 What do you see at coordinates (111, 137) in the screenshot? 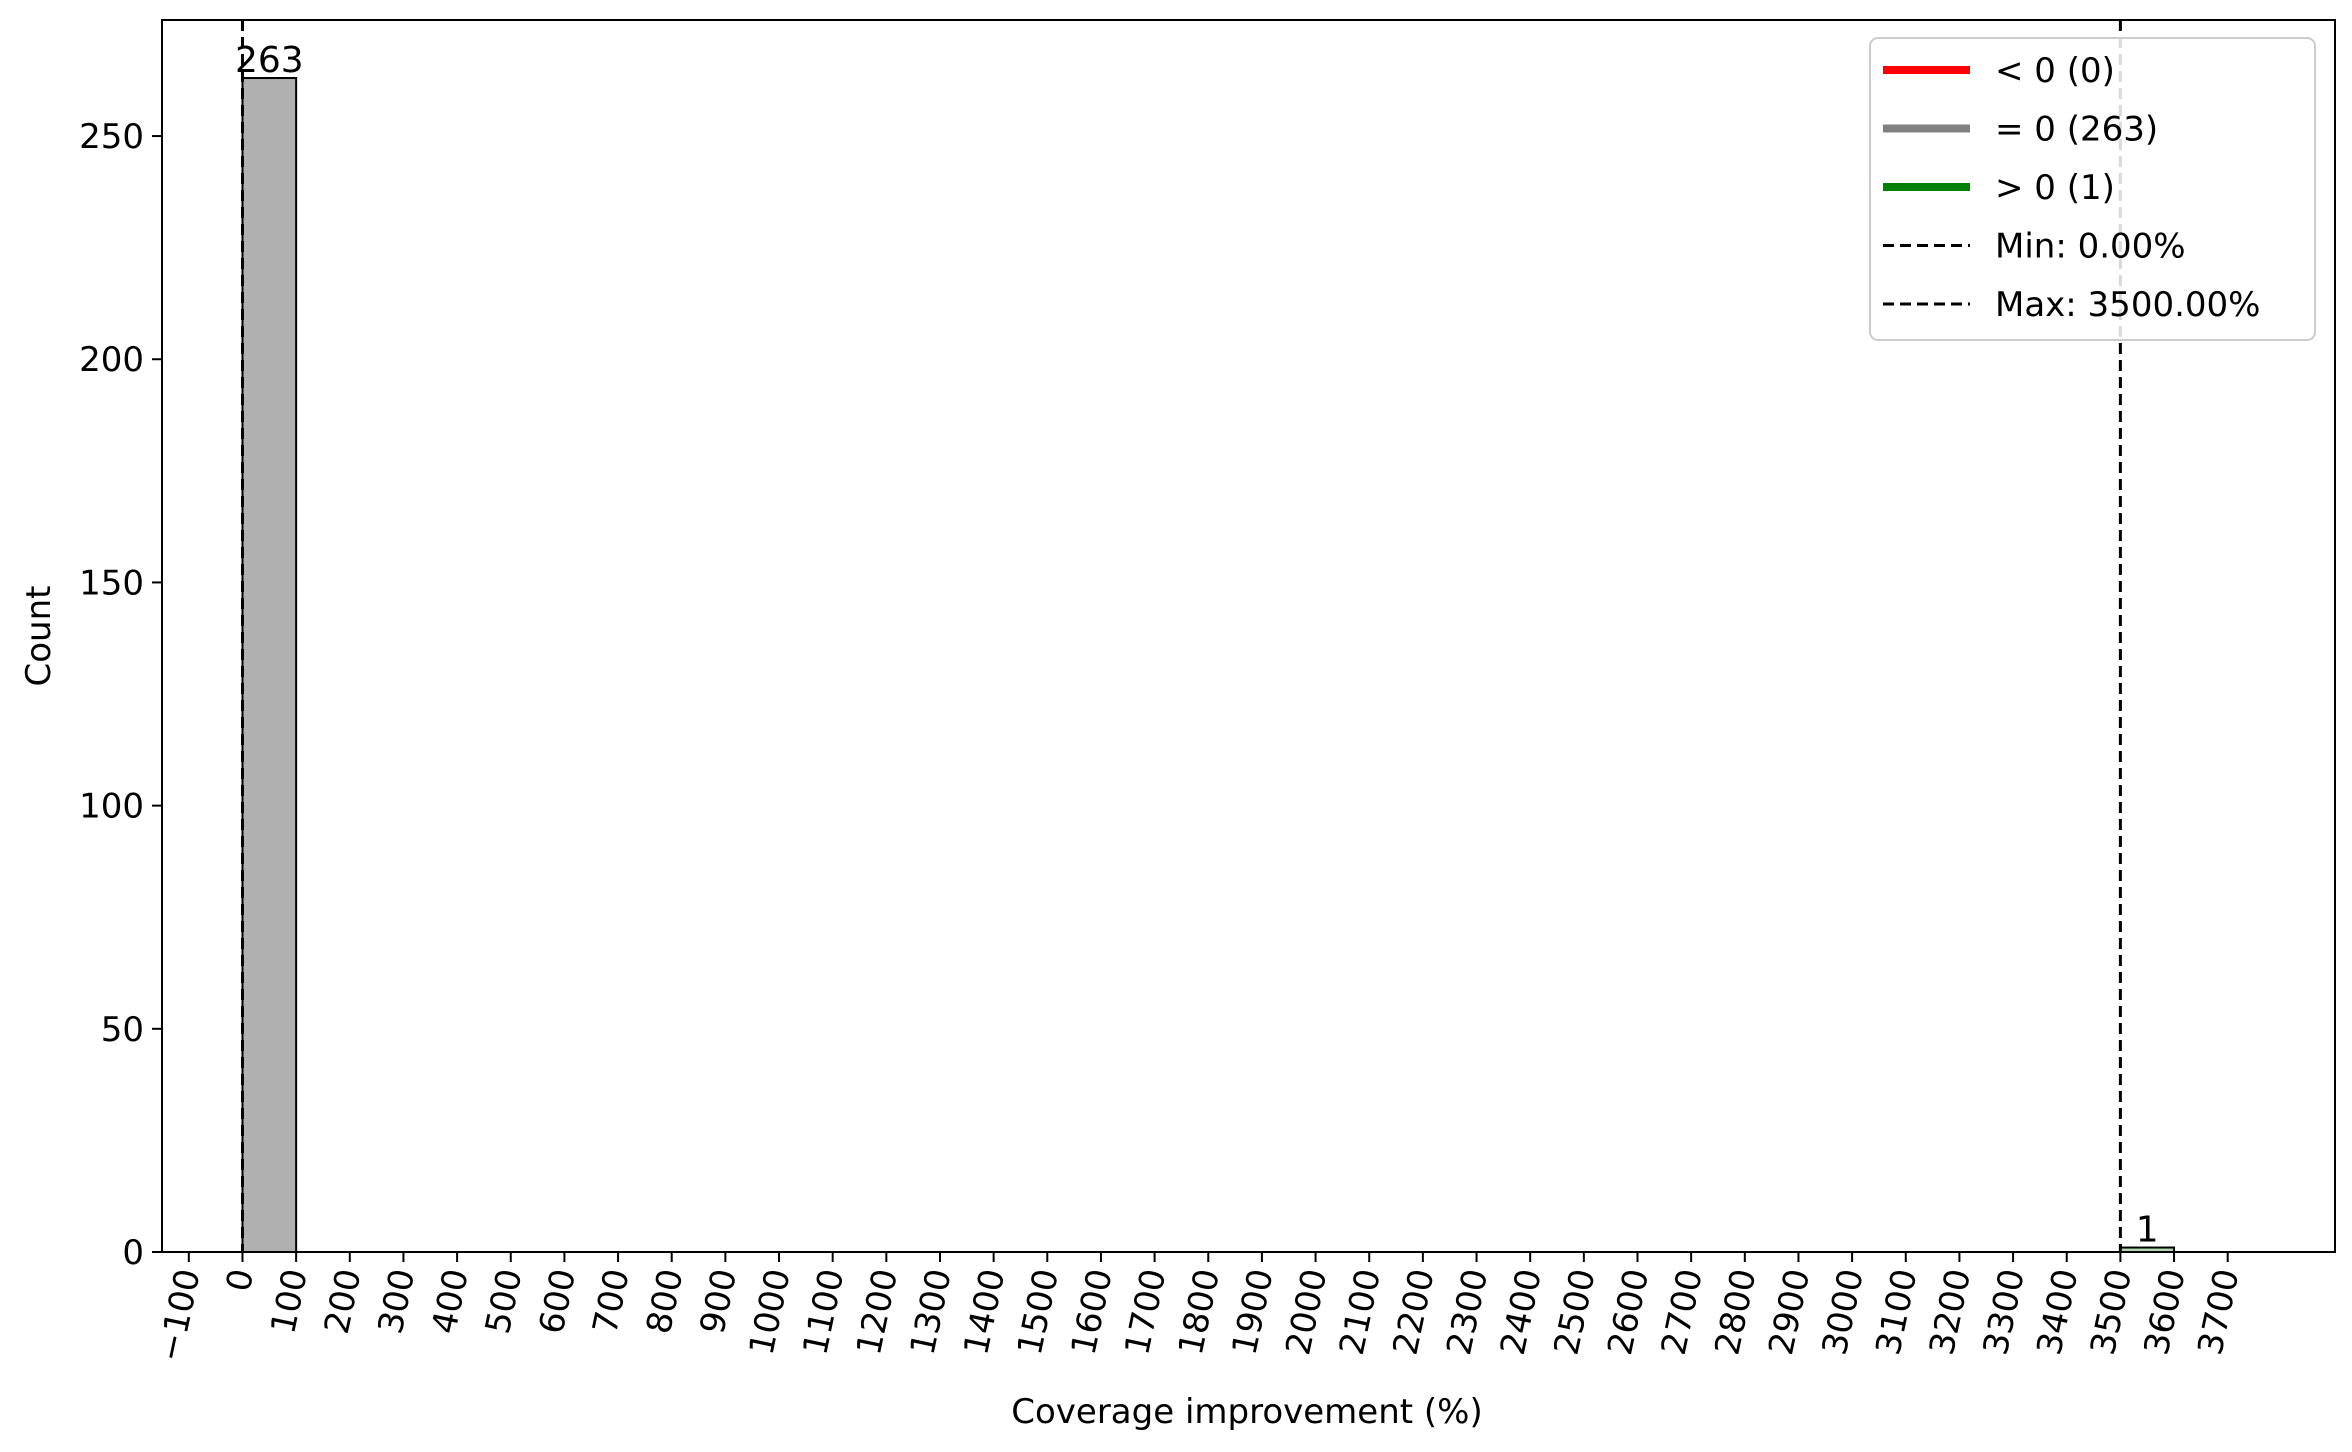
I see `y-tick-label: 250` at bounding box center [111, 137].